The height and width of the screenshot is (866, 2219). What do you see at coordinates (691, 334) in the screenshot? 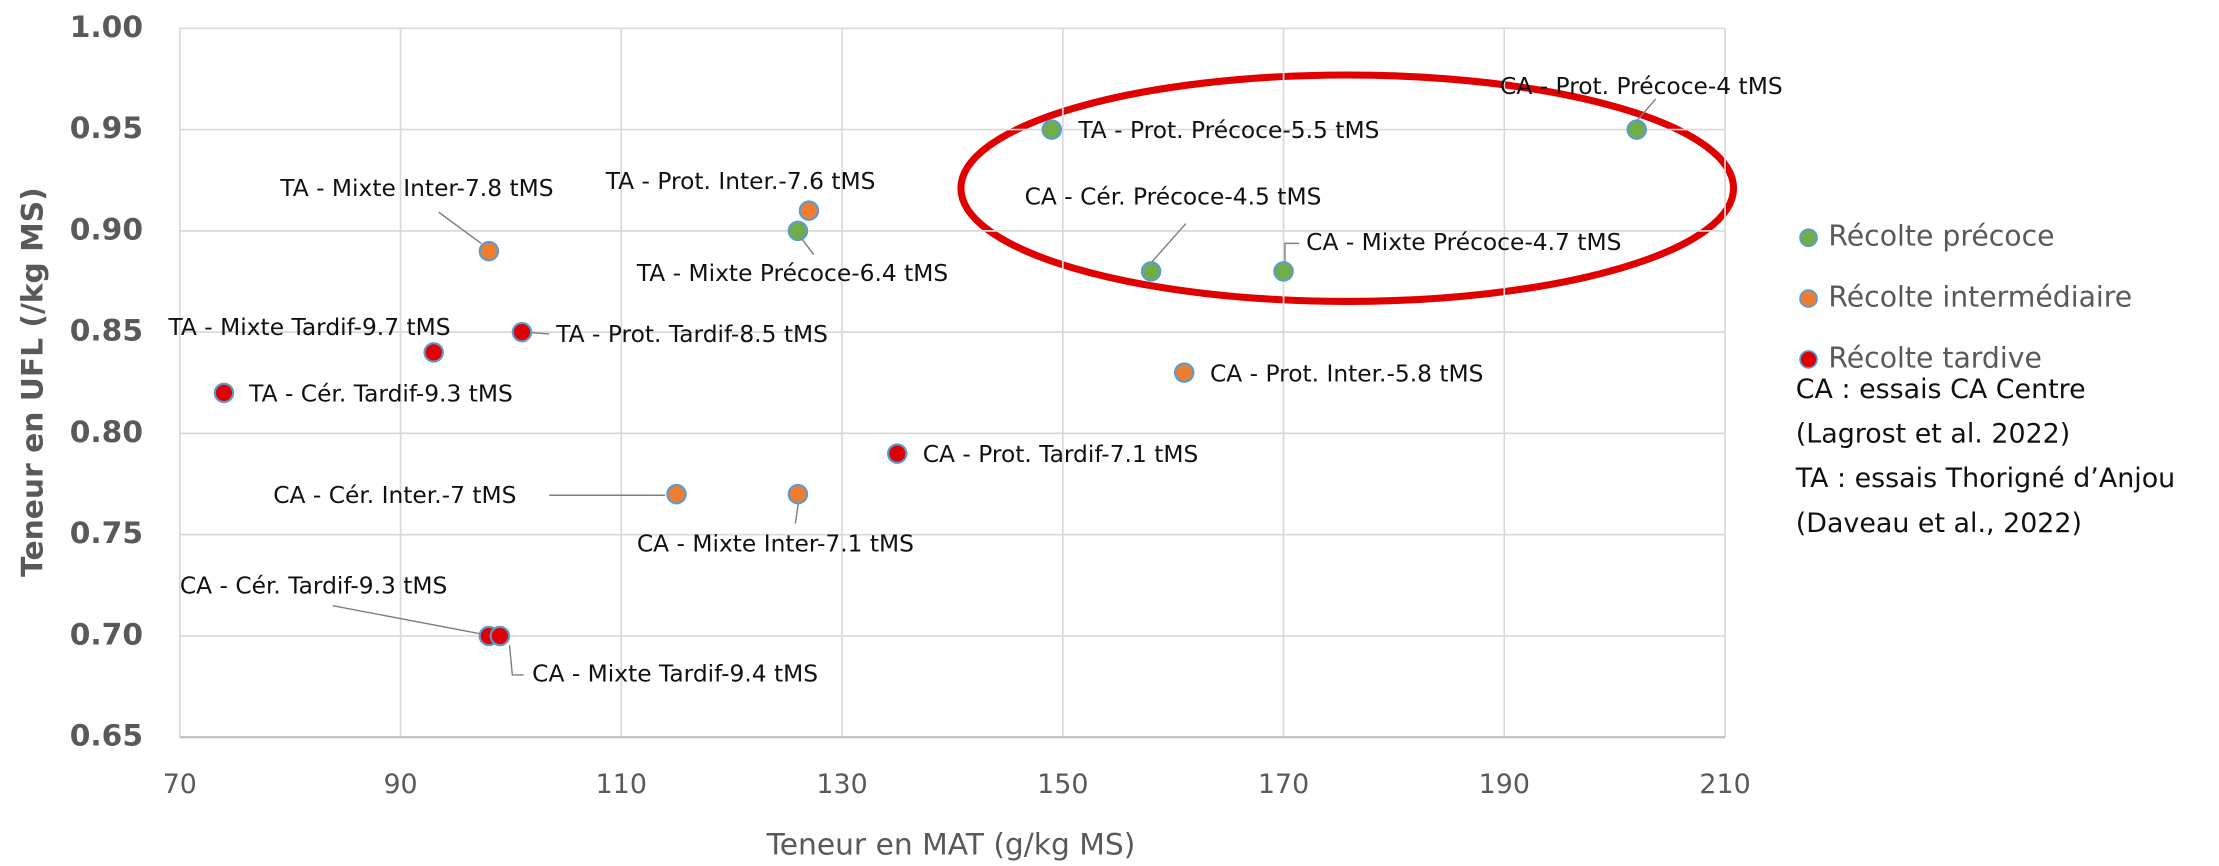
I see `point-label: TA - Prot. Tardif-8.5 tMS` at bounding box center [691, 334].